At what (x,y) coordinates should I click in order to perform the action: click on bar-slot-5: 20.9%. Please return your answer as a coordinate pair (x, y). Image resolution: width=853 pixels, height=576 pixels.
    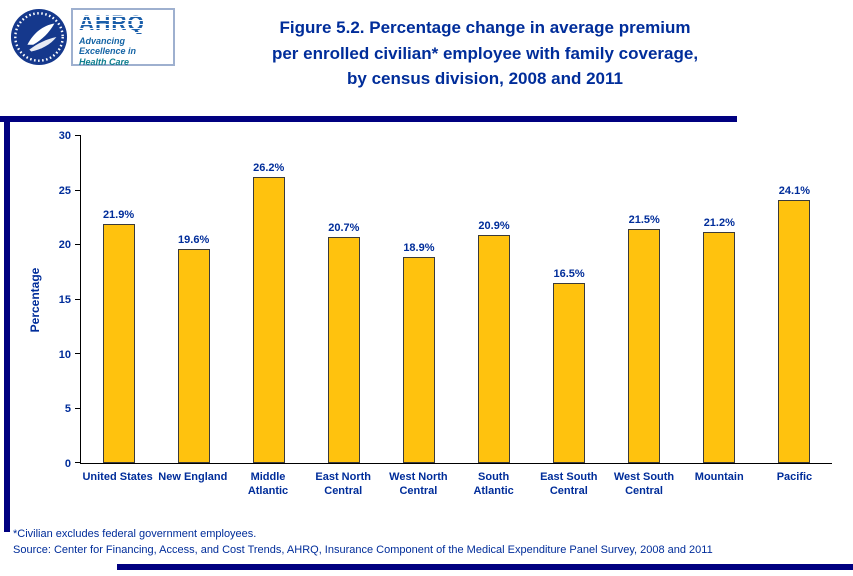
    Looking at the image, I should click on (493, 299).